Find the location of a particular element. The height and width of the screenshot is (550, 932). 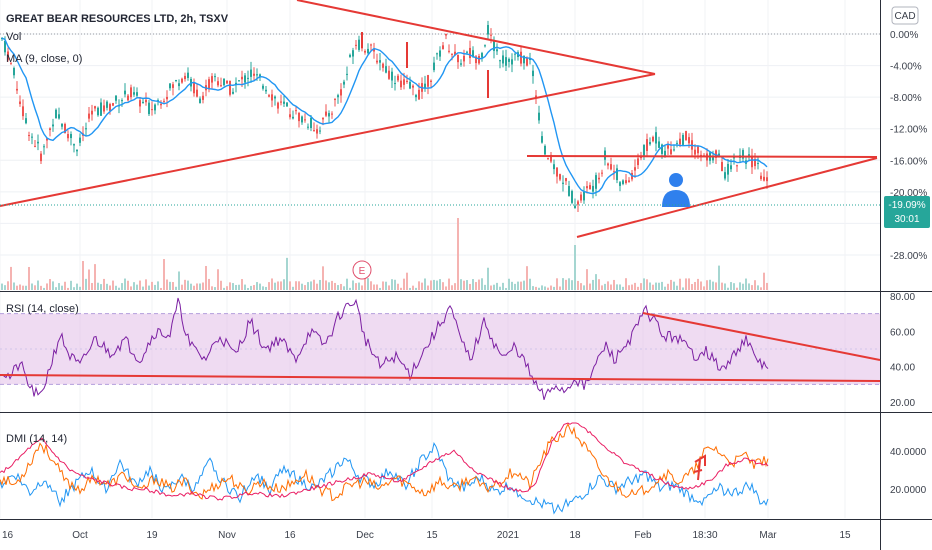

volume-bars is located at coordinates (384, 254).